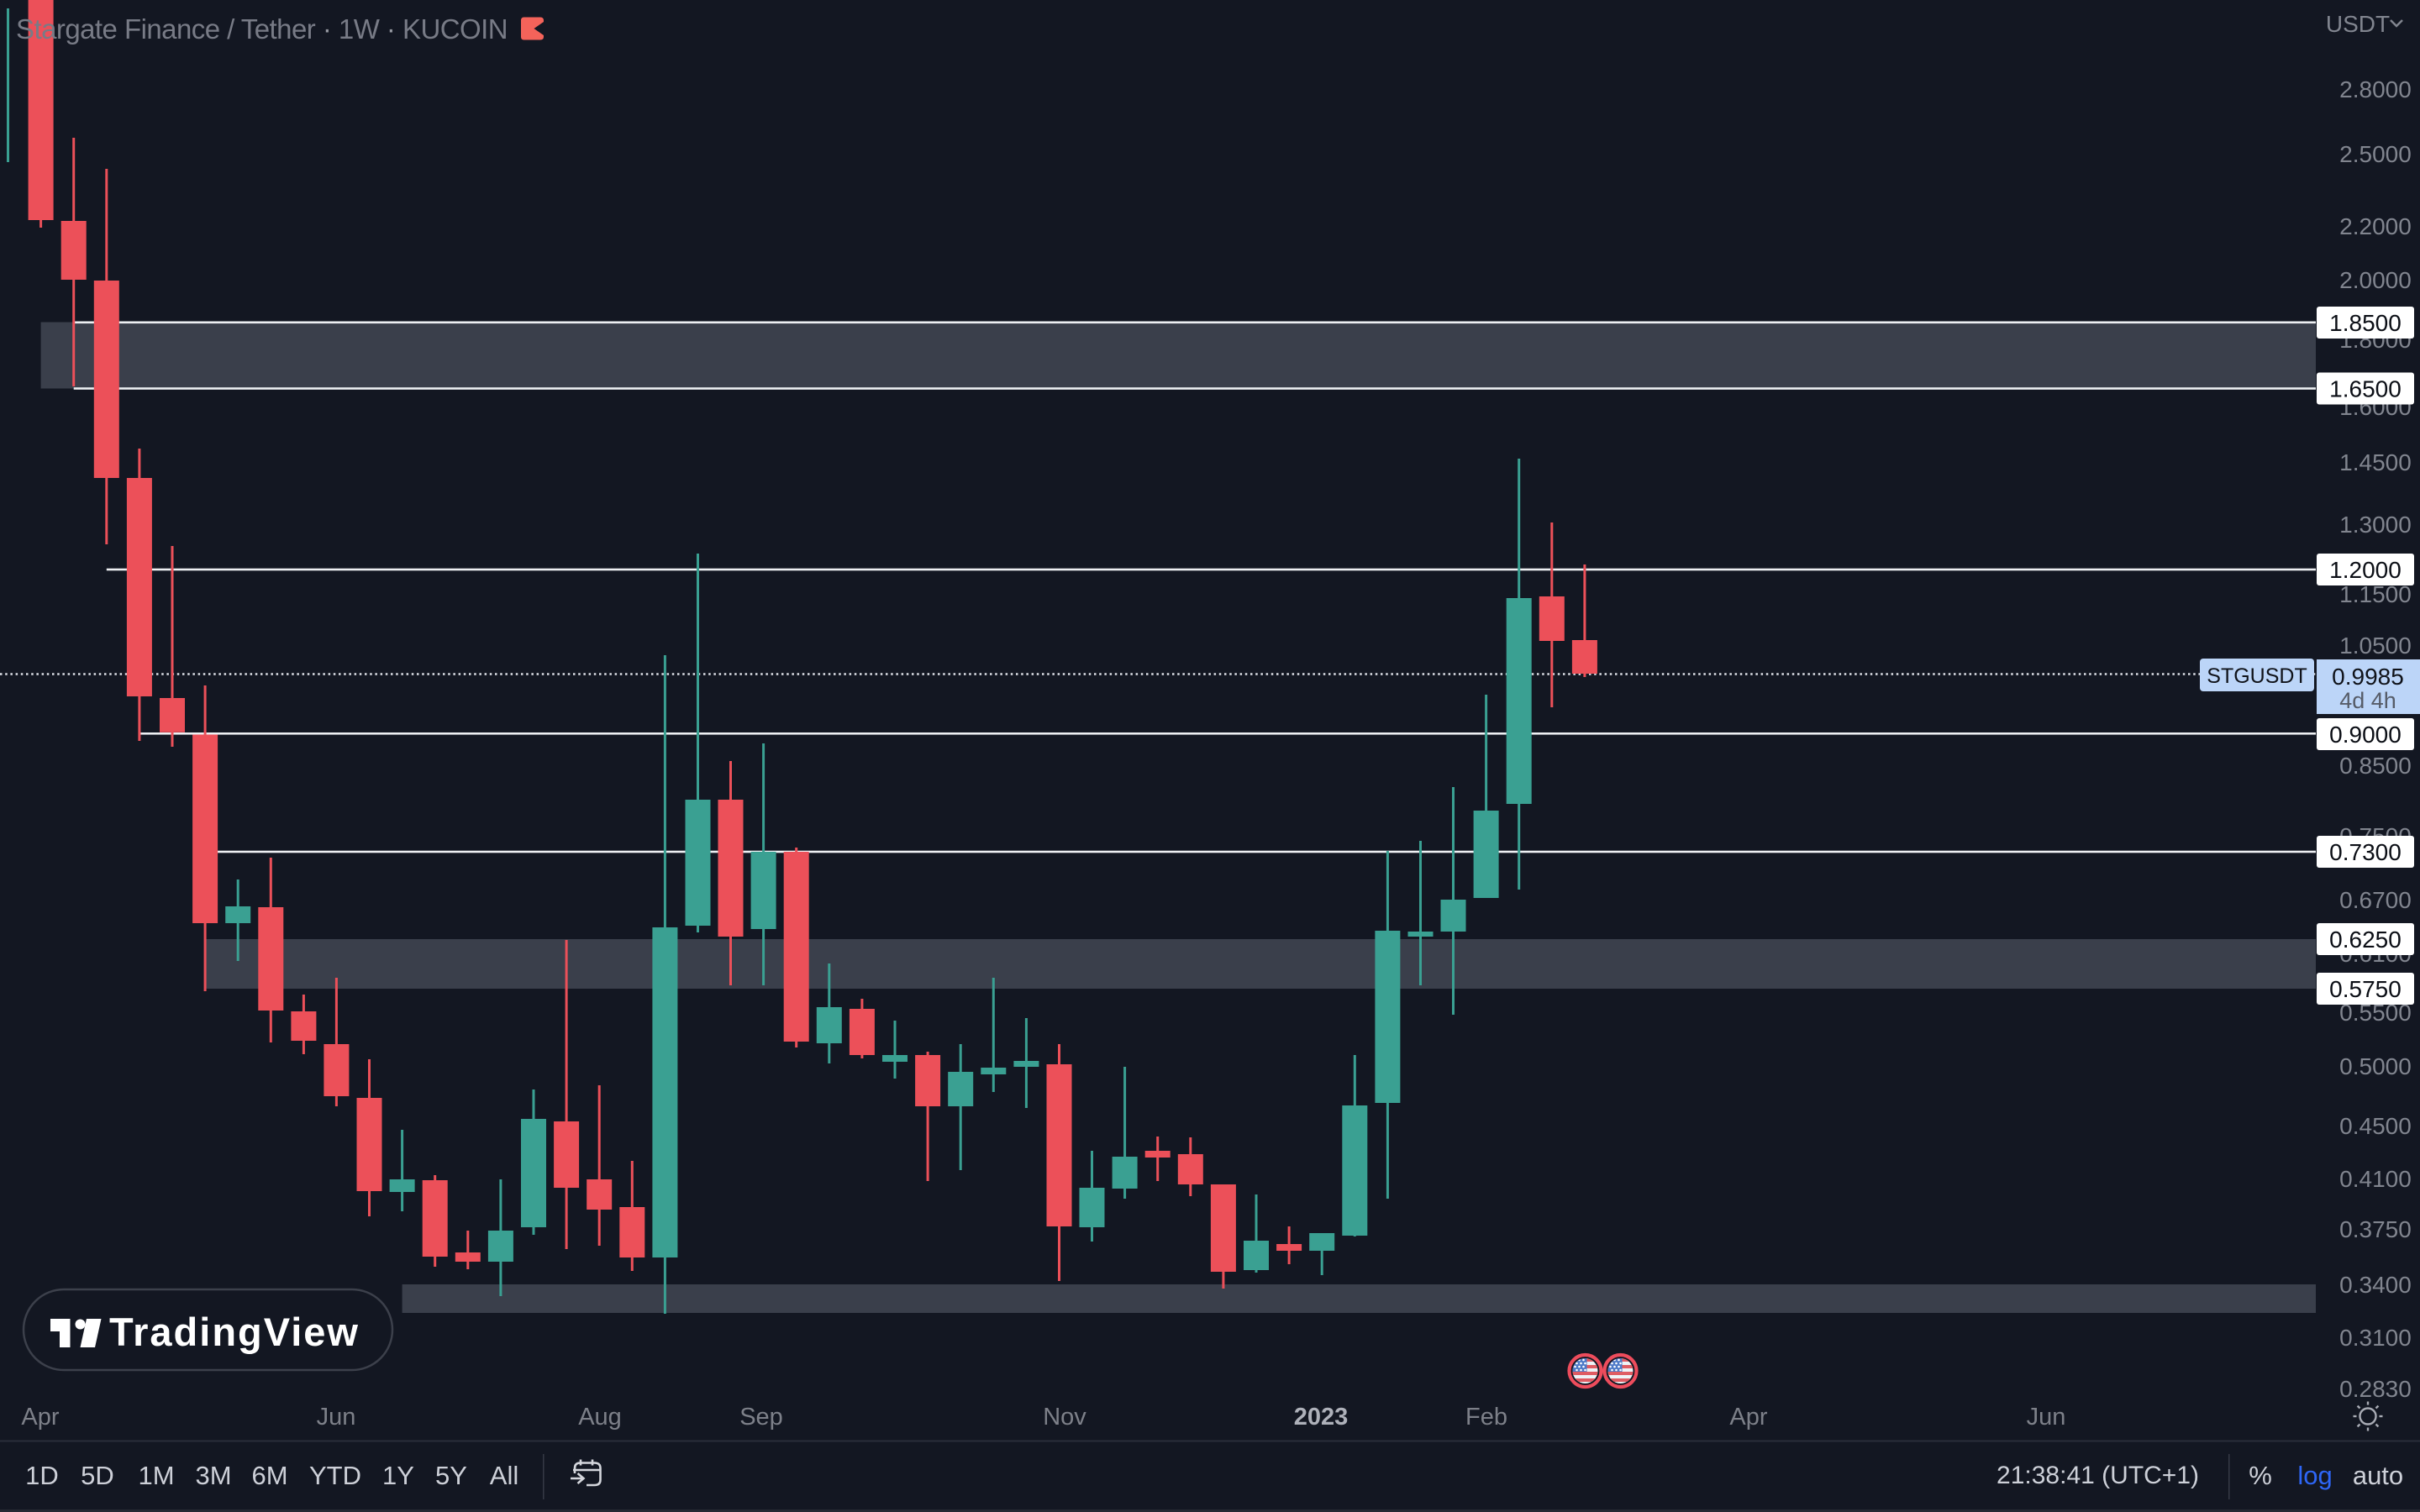 The image size is (2420, 1512). I want to click on svg-text: 1.0500, so click(2375, 646).